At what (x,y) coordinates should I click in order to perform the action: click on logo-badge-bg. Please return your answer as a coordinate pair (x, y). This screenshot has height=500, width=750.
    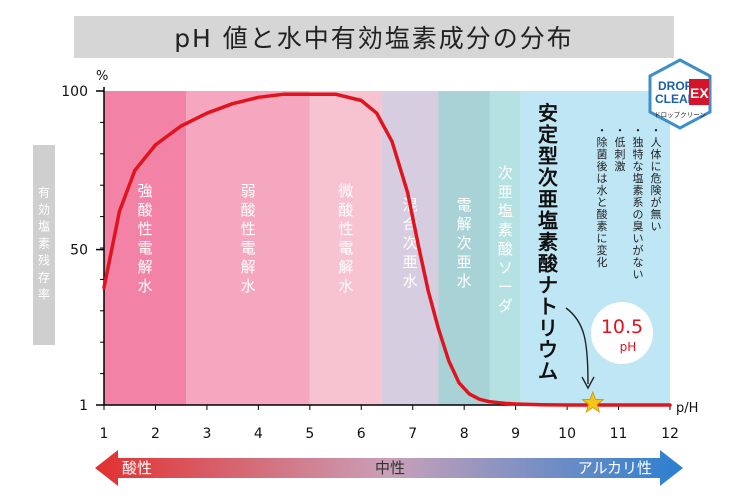
    Looking at the image, I should click on (699, 92).